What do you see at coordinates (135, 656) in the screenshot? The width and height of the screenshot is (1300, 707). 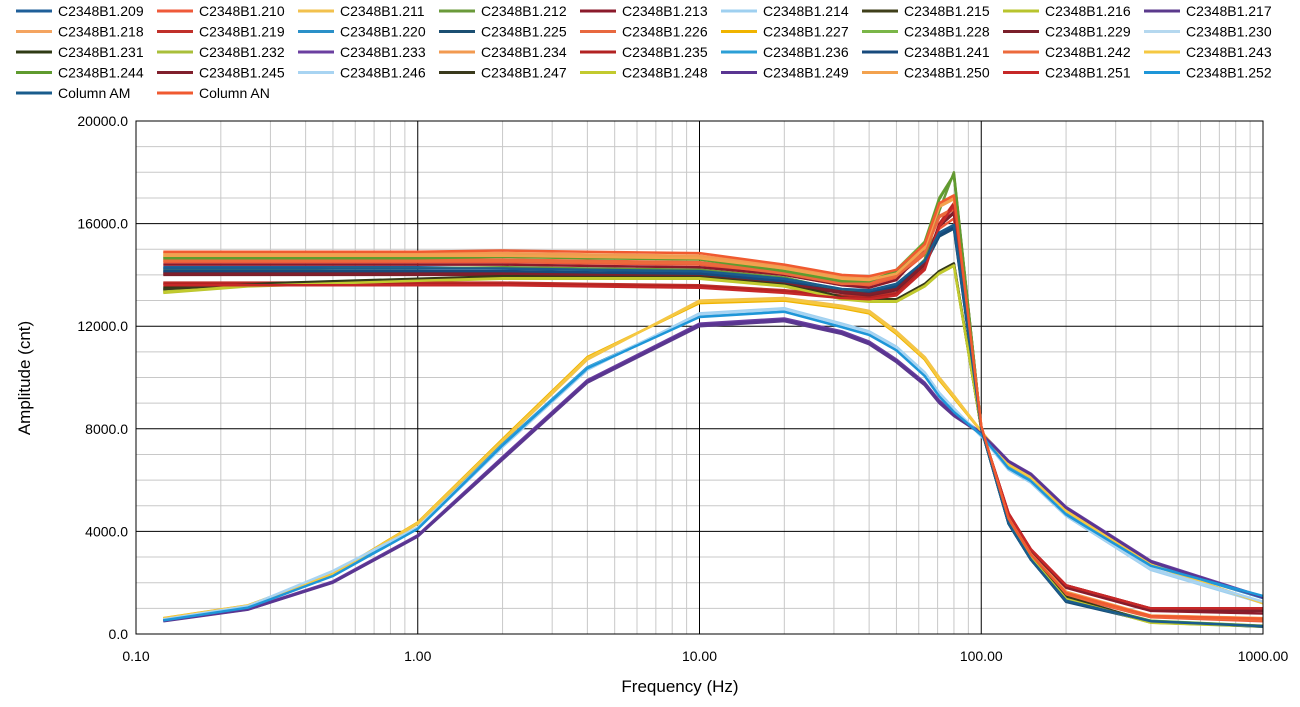 I see `x-tick-label: 0.10` at bounding box center [135, 656].